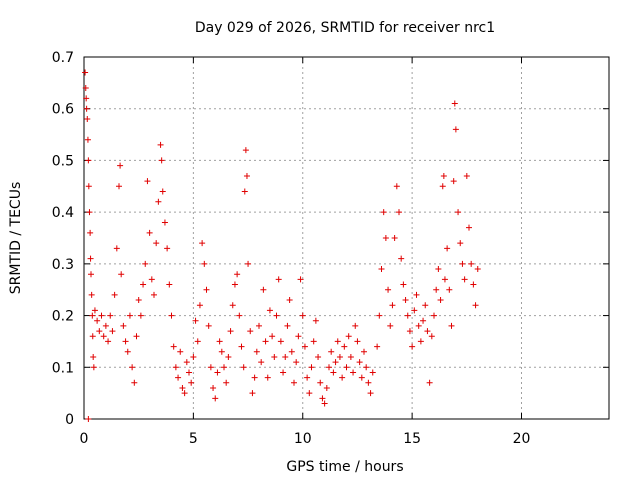 Image resolution: width=640 pixels, height=480 pixels. I want to click on y-tick-label: 0.4, so click(63, 213).